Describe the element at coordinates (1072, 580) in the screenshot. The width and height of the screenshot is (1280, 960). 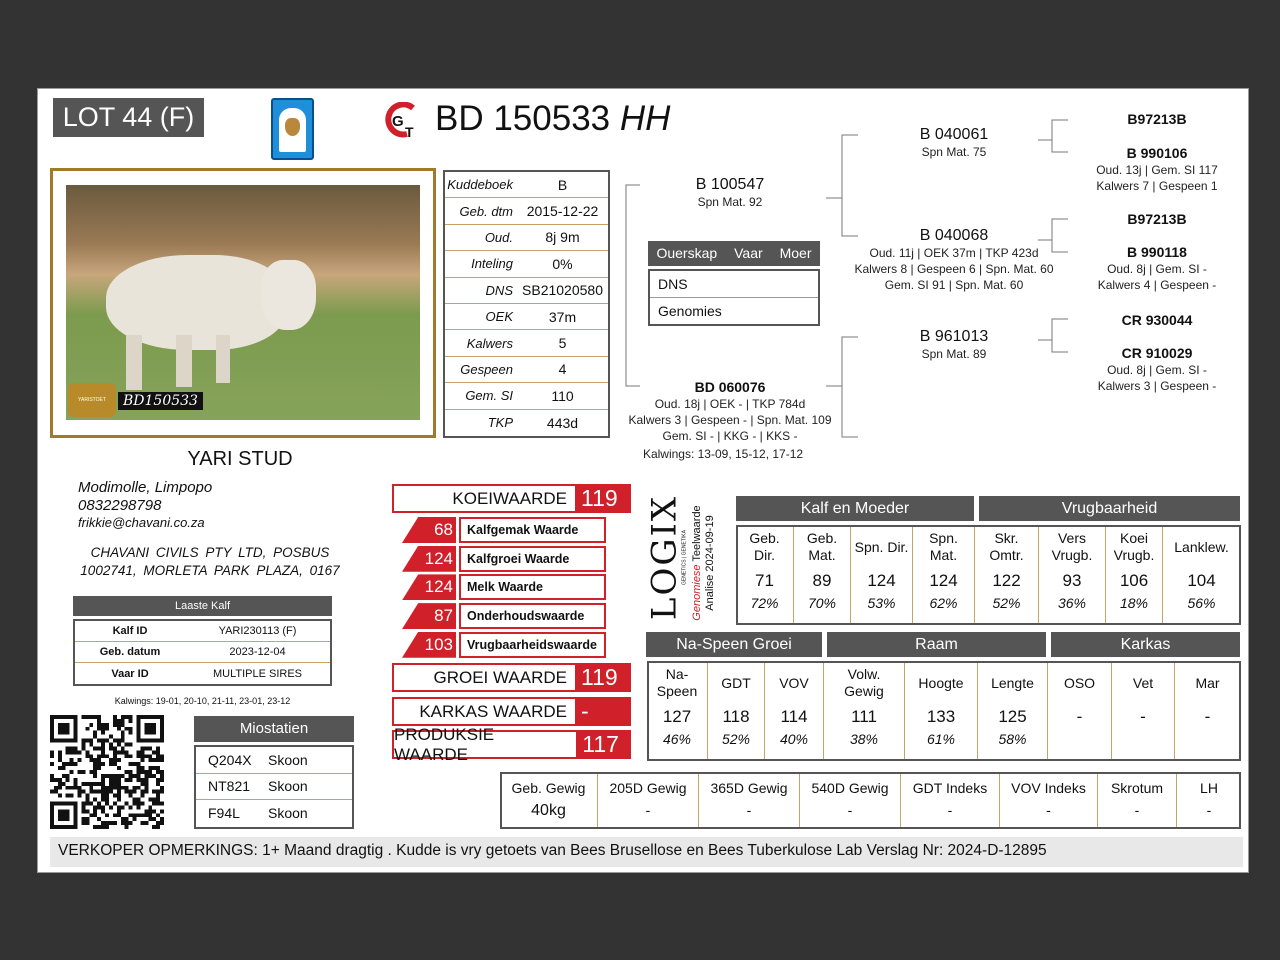
I see `ebv-value: 93` at that location.